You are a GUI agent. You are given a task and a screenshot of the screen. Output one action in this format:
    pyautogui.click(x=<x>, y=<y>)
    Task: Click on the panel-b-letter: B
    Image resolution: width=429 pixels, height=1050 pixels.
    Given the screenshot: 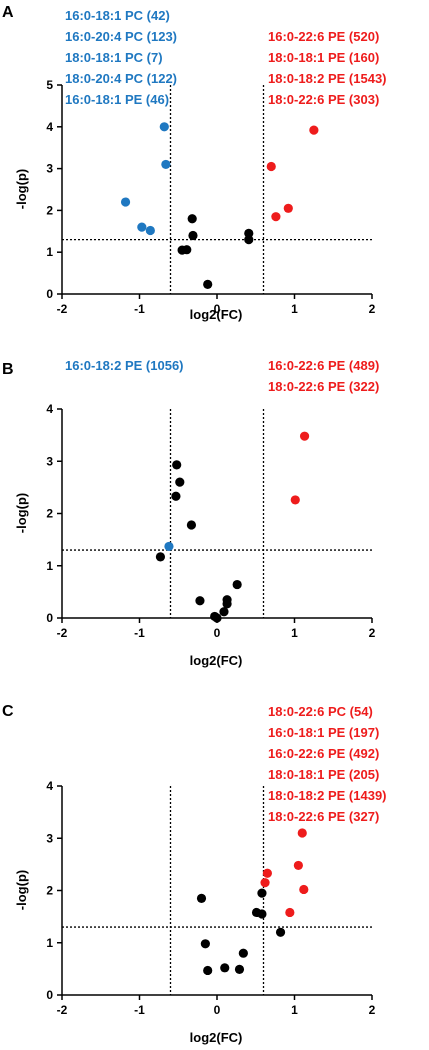 What is the action you would take?
    pyautogui.click(x=8, y=369)
    